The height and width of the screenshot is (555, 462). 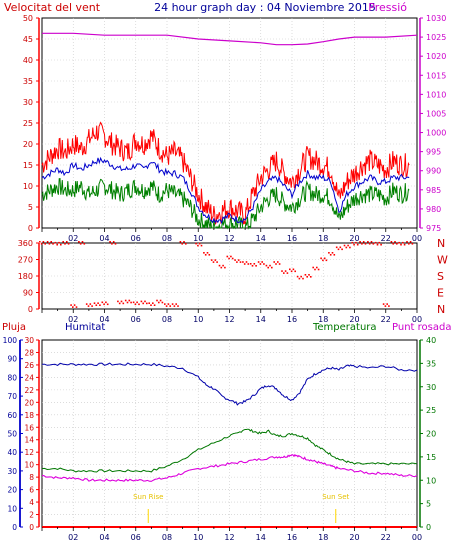 What do you see at coordinates (436, 133) in the screenshot?
I see `pressure-y-tick-label: 1000` at bounding box center [436, 133].